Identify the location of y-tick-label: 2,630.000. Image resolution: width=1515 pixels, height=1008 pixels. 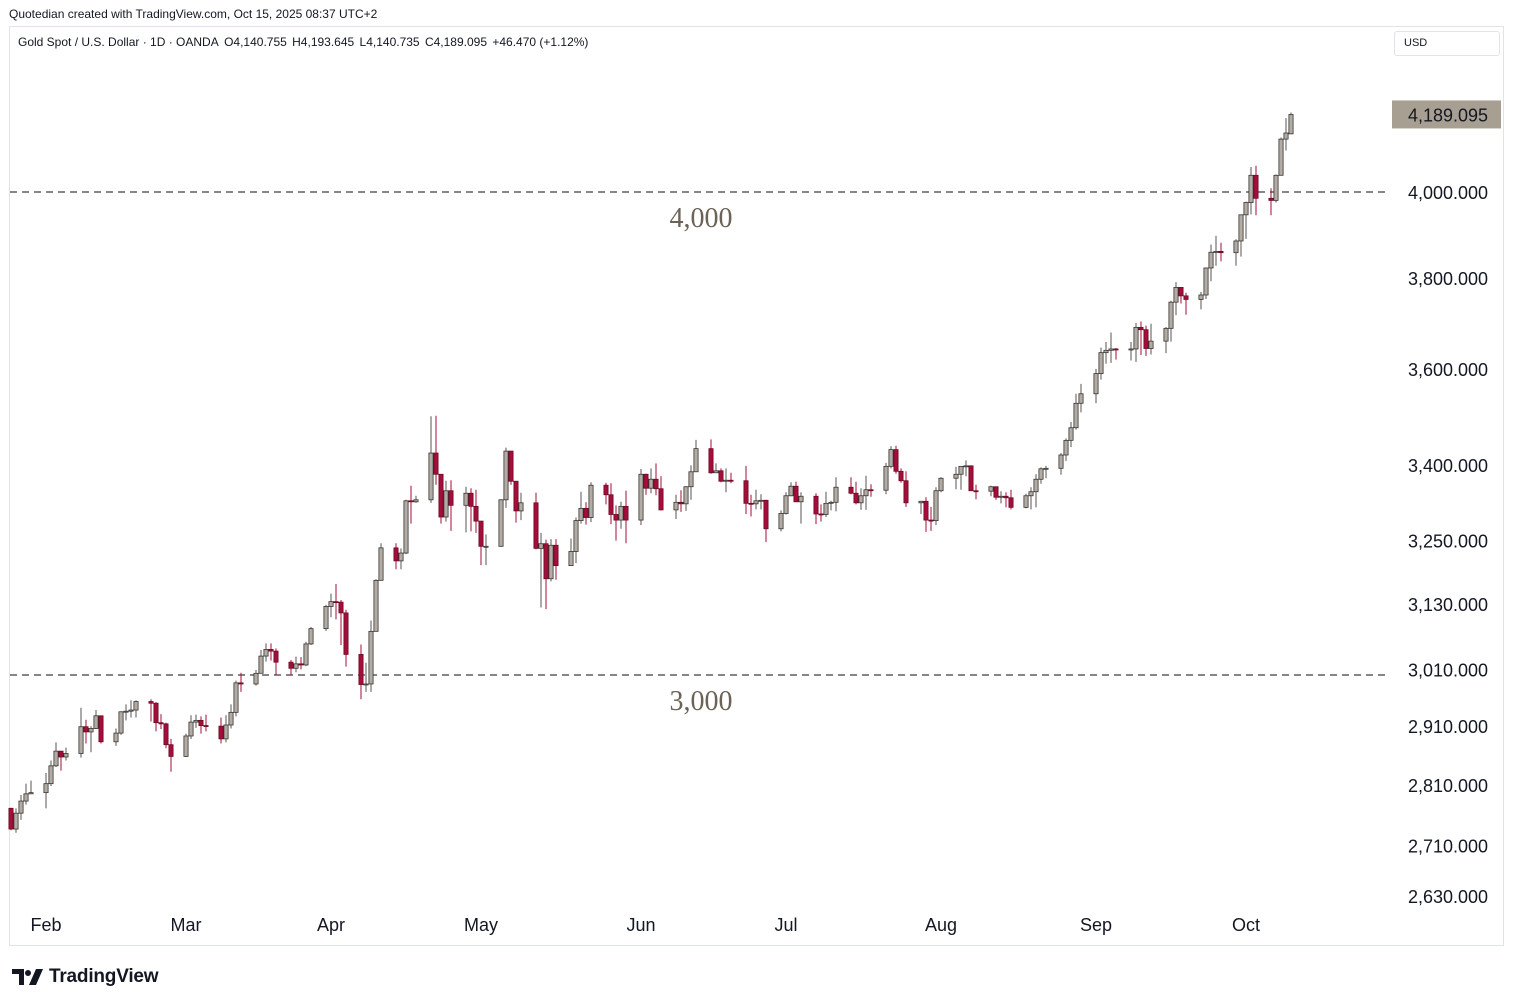
(1448, 897).